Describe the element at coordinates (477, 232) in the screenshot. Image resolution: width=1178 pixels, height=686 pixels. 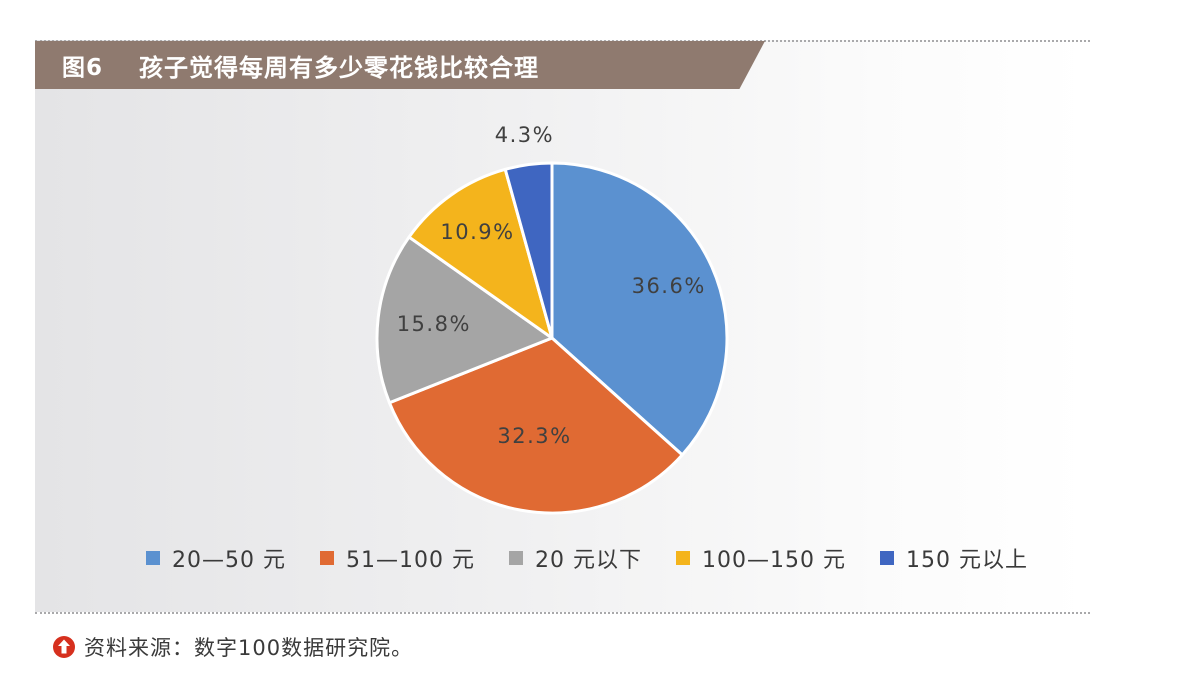
I see `pie-data-label: 10.9%` at that location.